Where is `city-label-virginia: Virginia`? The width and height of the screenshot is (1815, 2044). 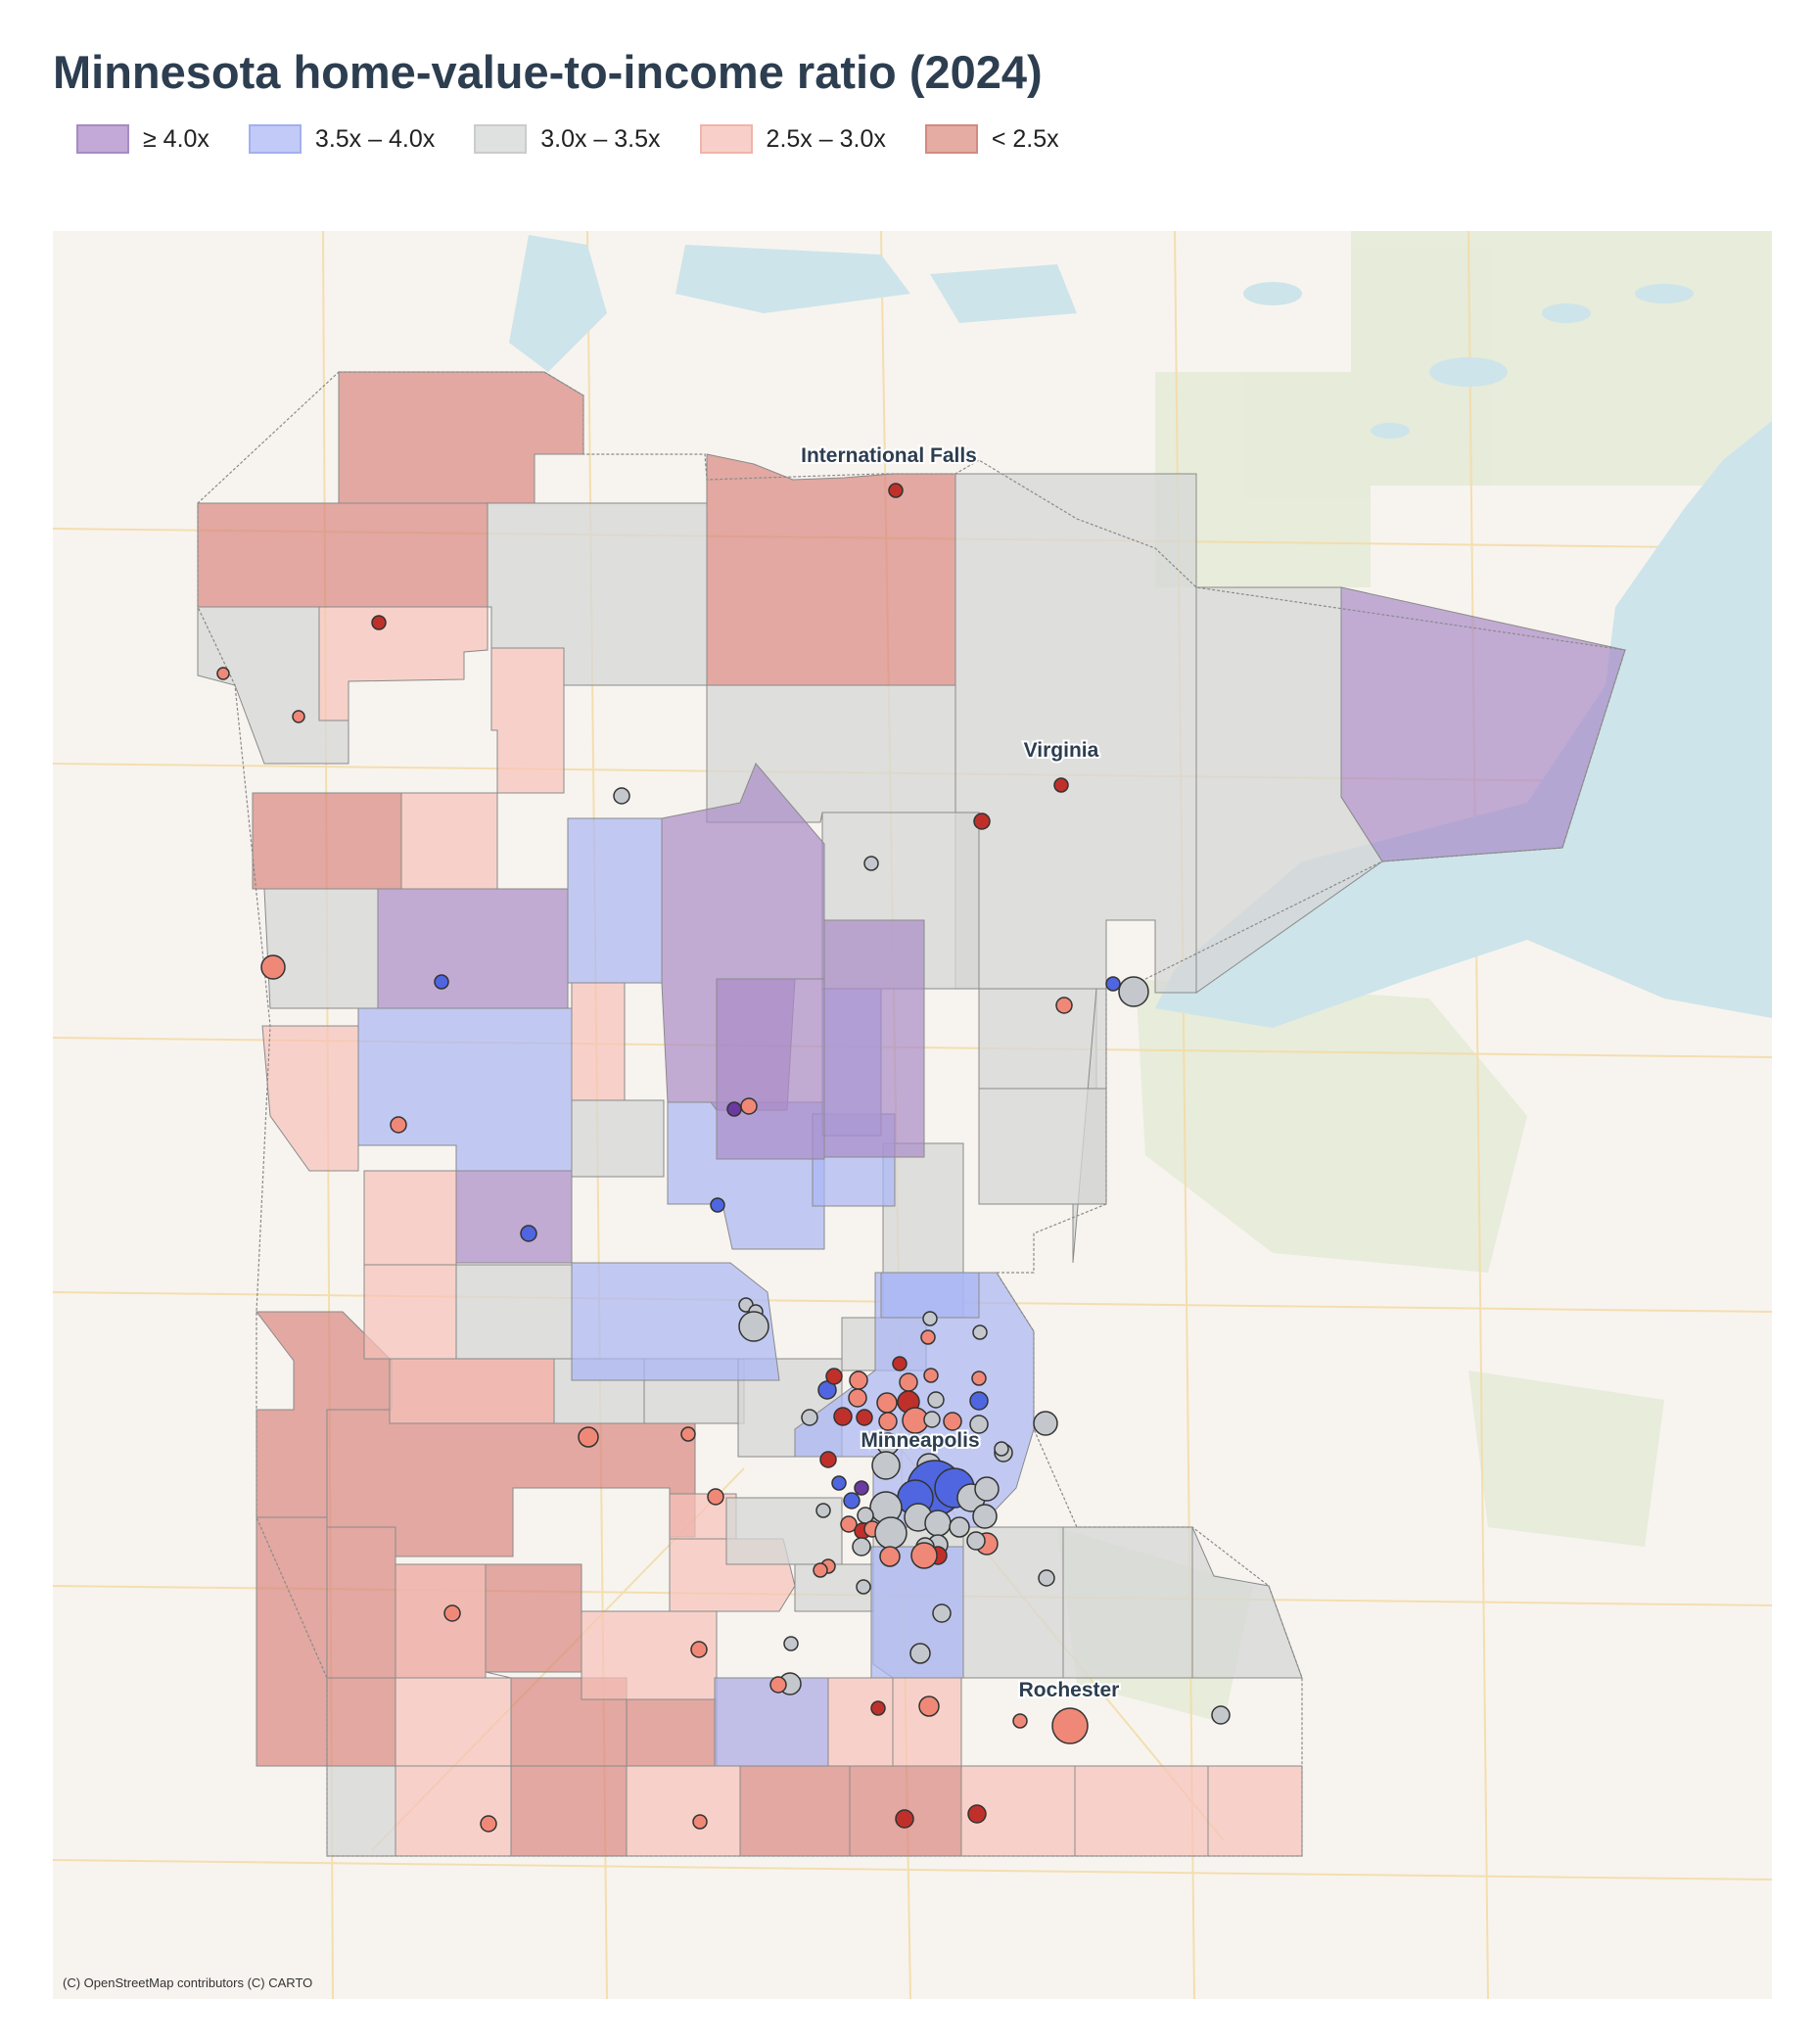 city-label-virginia: Virginia is located at coordinates (1061, 750).